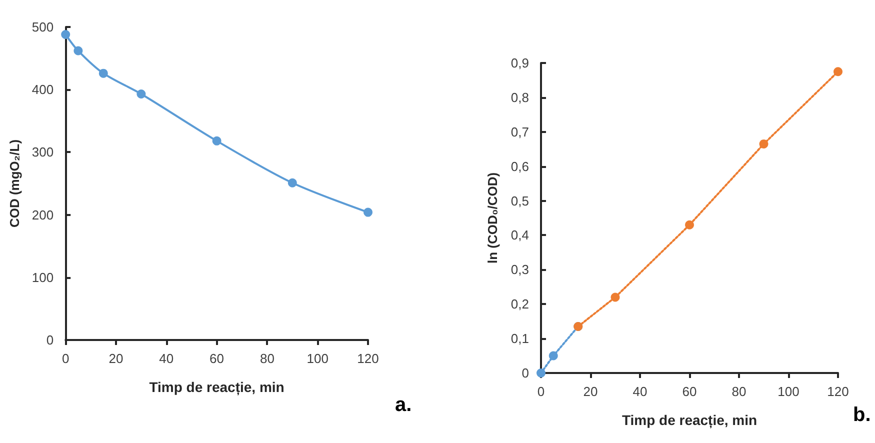 Image resolution: width=875 pixels, height=443 pixels. What do you see at coordinates (519, 235) in the screenshot?
I see `y-tick-label: 0,4` at bounding box center [519, 235].